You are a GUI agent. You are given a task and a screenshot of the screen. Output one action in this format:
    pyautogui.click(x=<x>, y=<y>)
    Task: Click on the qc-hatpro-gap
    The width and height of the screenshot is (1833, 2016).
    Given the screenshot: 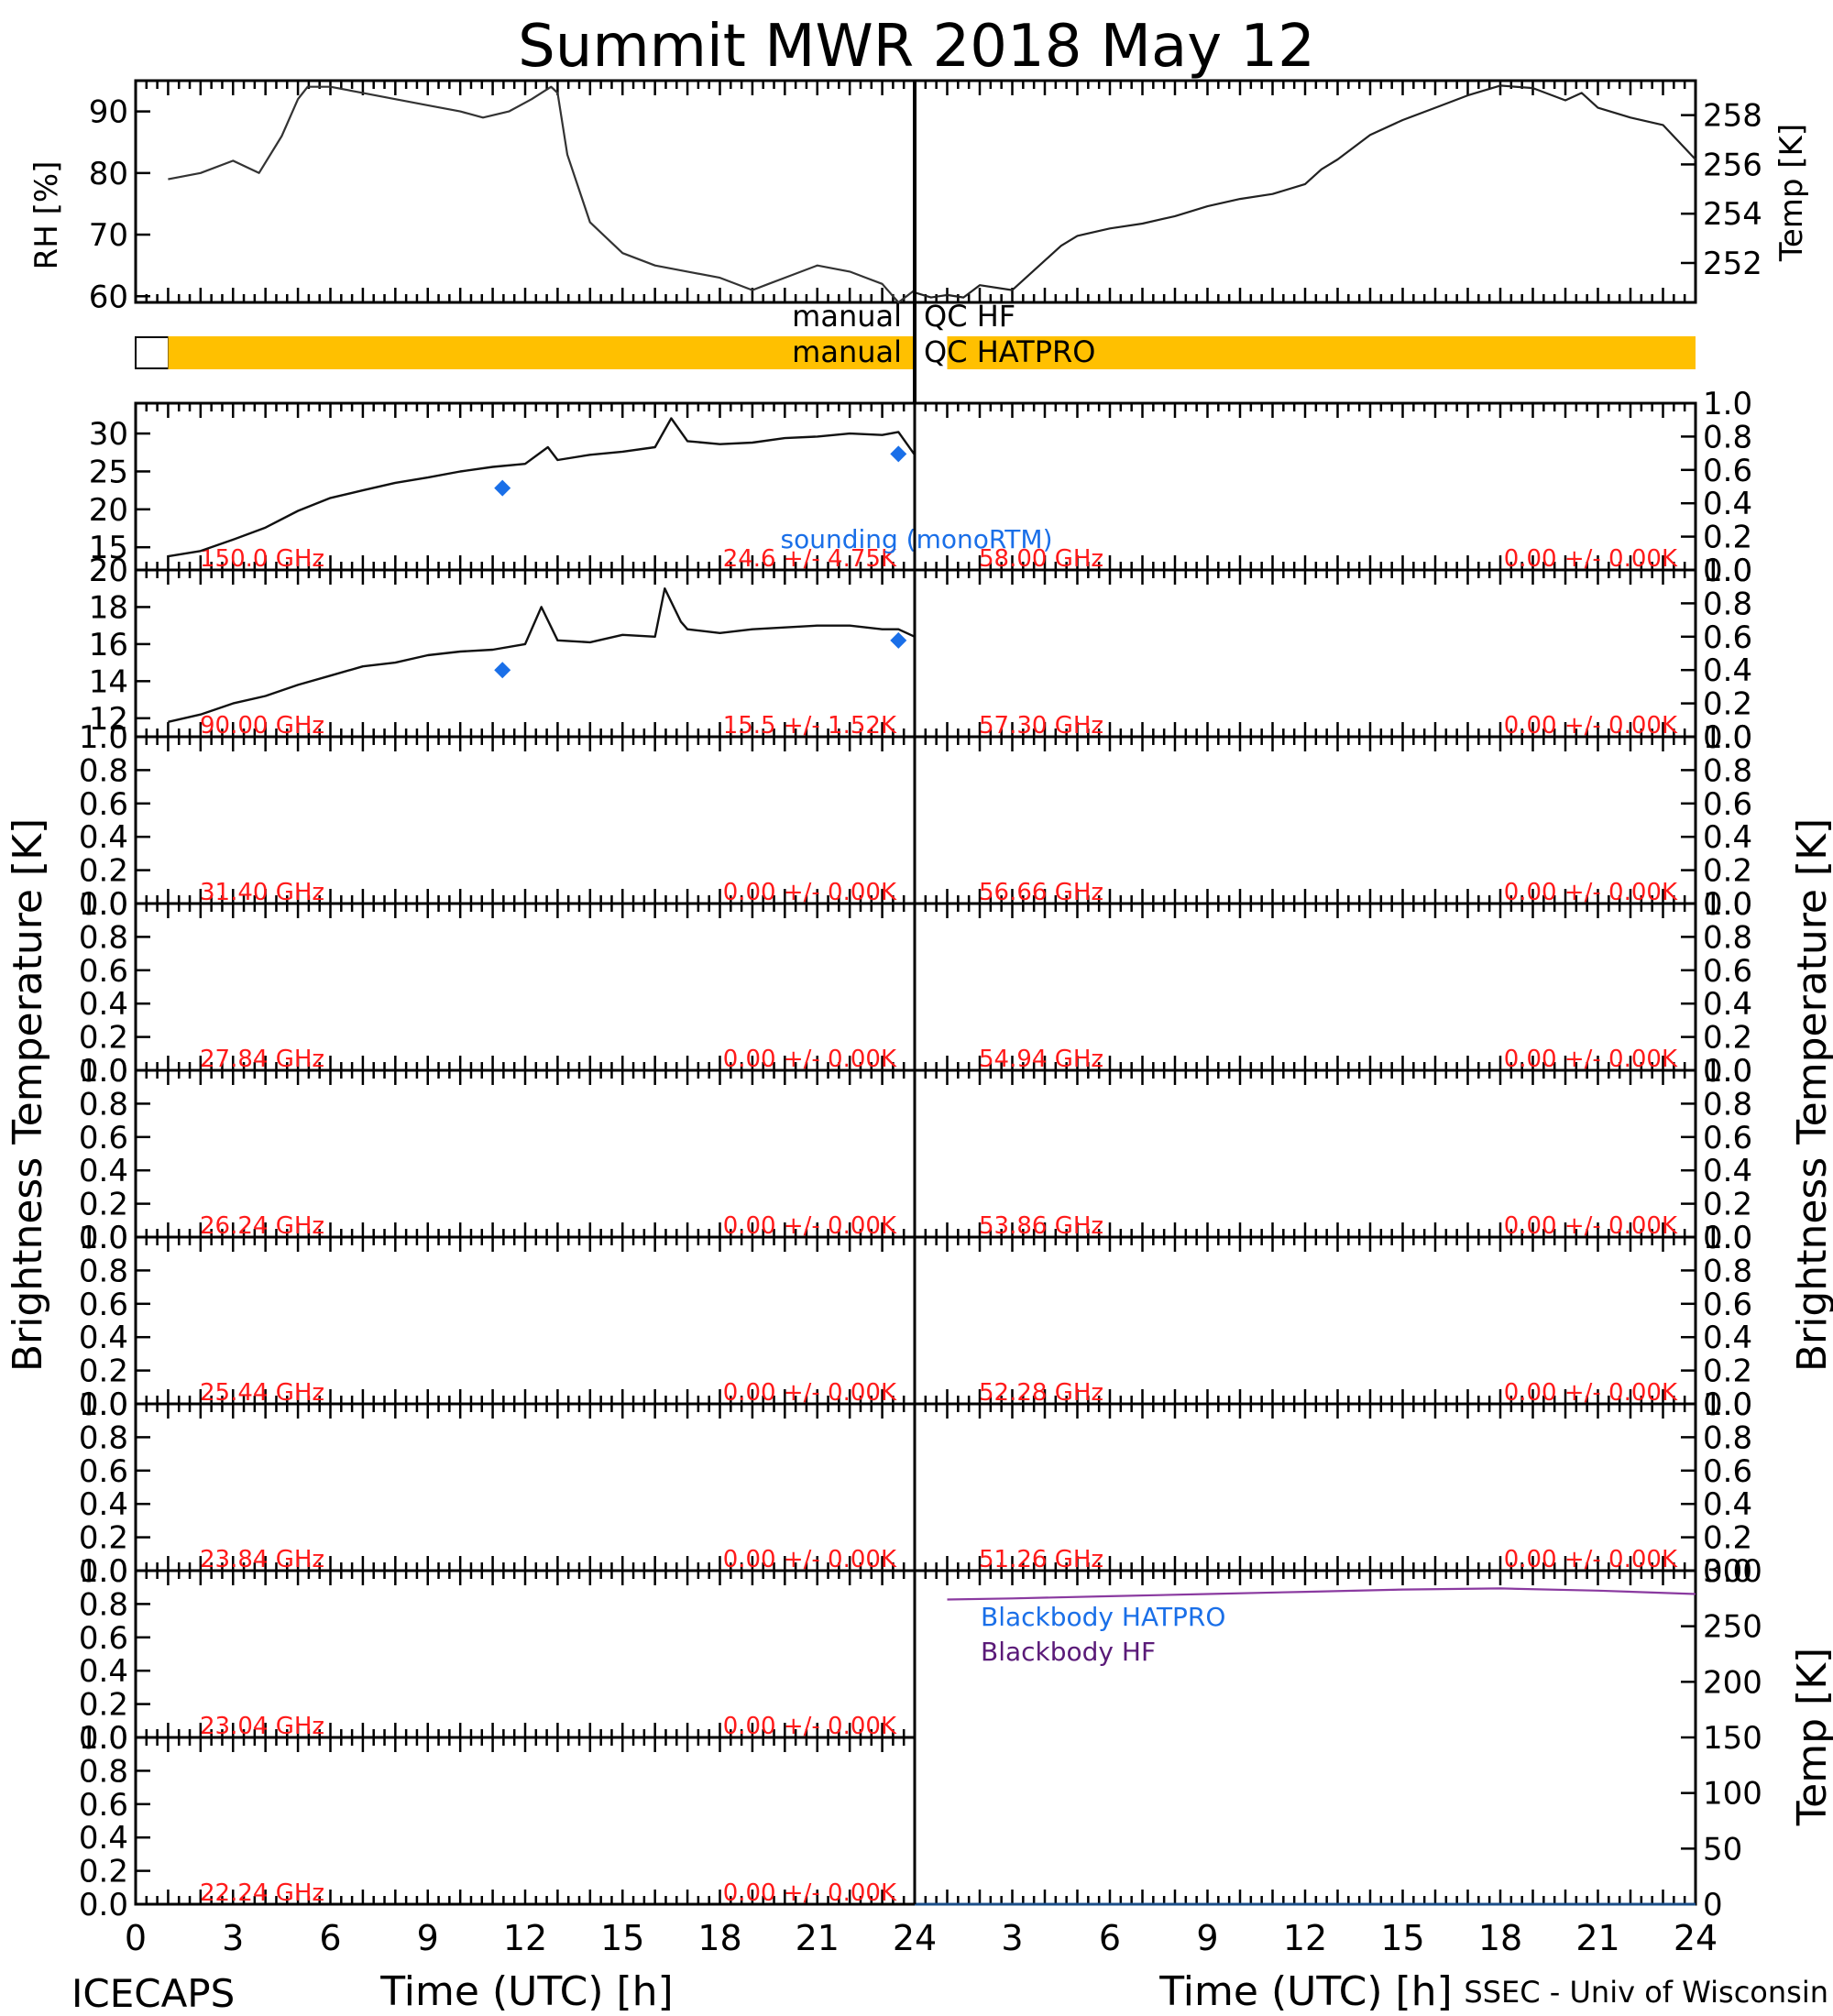 What is the action you would take?
    pyautogui.click(x=931, y=352)
    